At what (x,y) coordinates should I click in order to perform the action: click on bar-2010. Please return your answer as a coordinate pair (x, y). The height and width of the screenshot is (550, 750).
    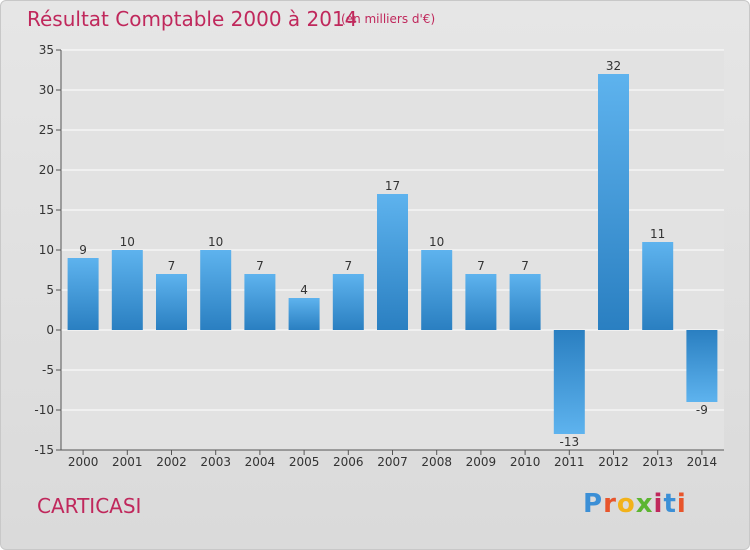
    Looking at the image, I should click on (525, 302).